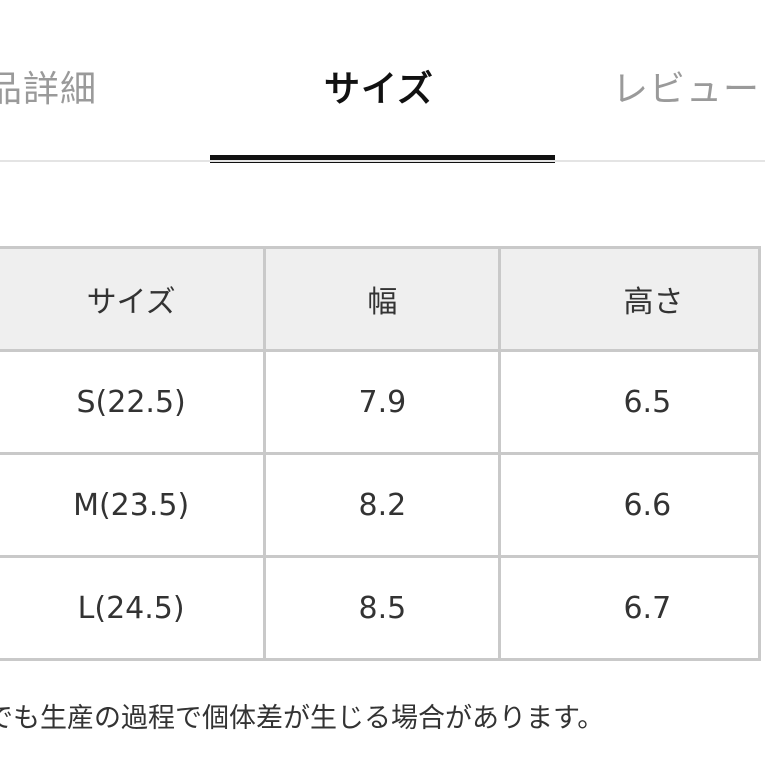 This screenshot has height=765, width=765. What do you see at coordinates (629, 299) in the screenshot?
I see `header-height: 高さ` at bounding box center [629, 299].